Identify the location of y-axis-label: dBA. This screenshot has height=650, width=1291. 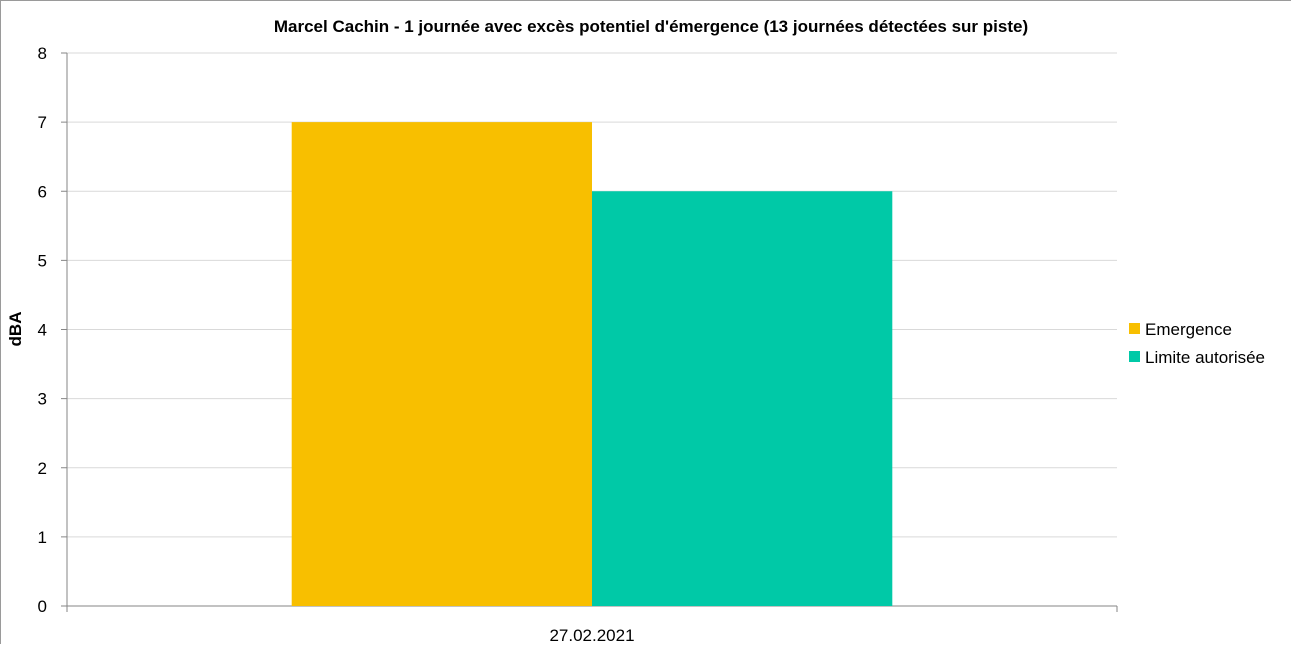
(15, 329).